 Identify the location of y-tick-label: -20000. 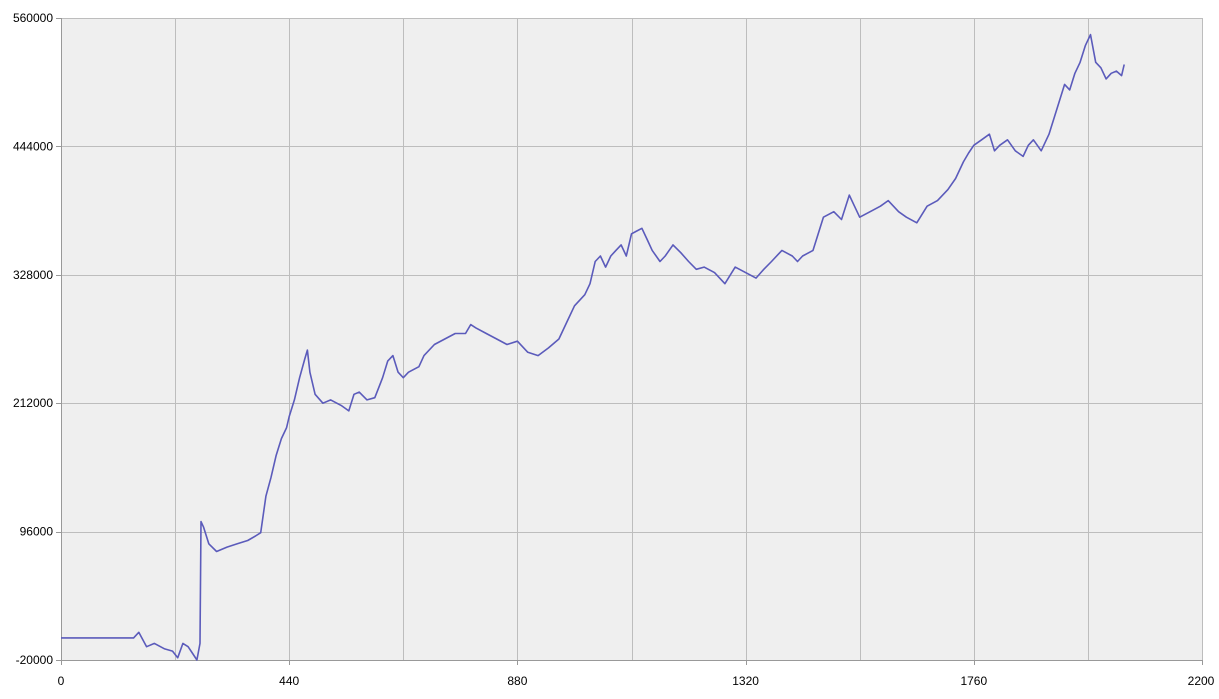
(35, 660).